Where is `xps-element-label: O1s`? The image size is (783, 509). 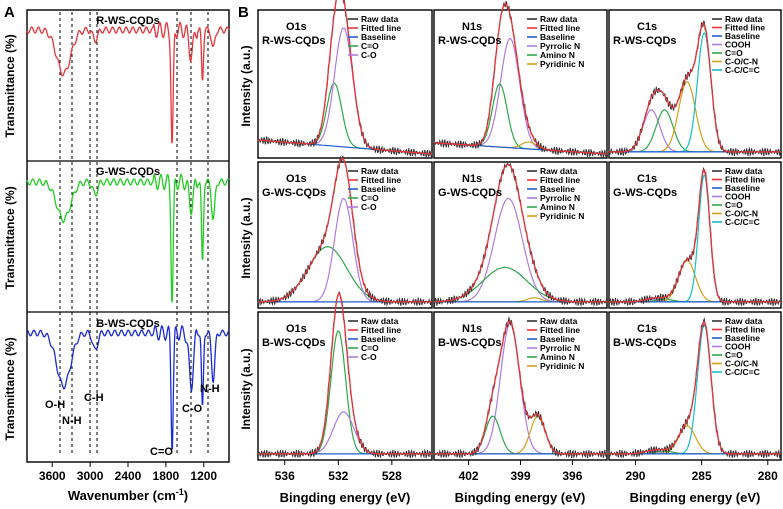
xps-element-label: O1s is located at coordinates (296, 27).